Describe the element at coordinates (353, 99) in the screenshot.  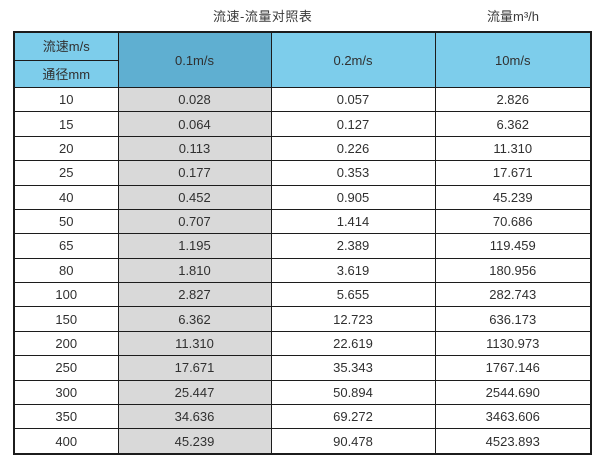
I see `flow-value-0-2-cell: 0.057` at that location.